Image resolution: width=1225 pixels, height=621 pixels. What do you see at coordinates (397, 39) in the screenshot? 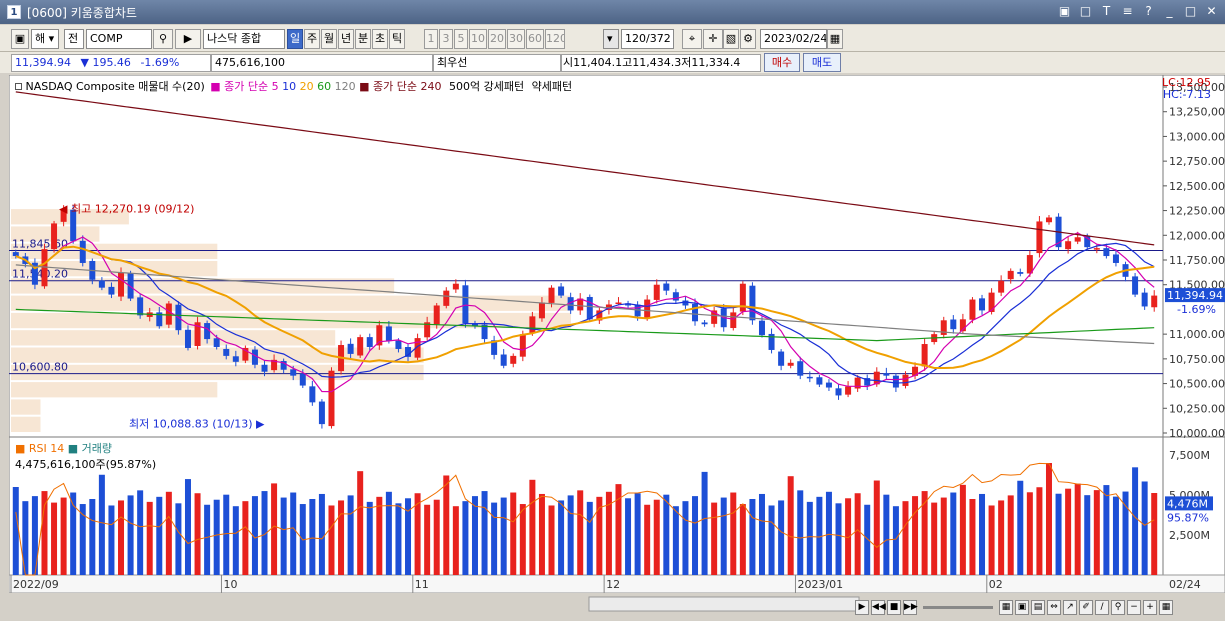
I see `period-button: 틱` at bounding box center [397, 39].